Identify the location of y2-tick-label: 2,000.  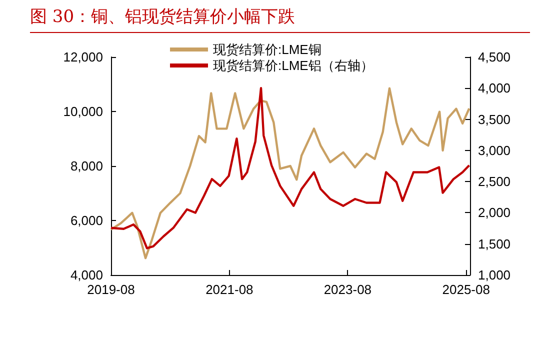
(494, 212).